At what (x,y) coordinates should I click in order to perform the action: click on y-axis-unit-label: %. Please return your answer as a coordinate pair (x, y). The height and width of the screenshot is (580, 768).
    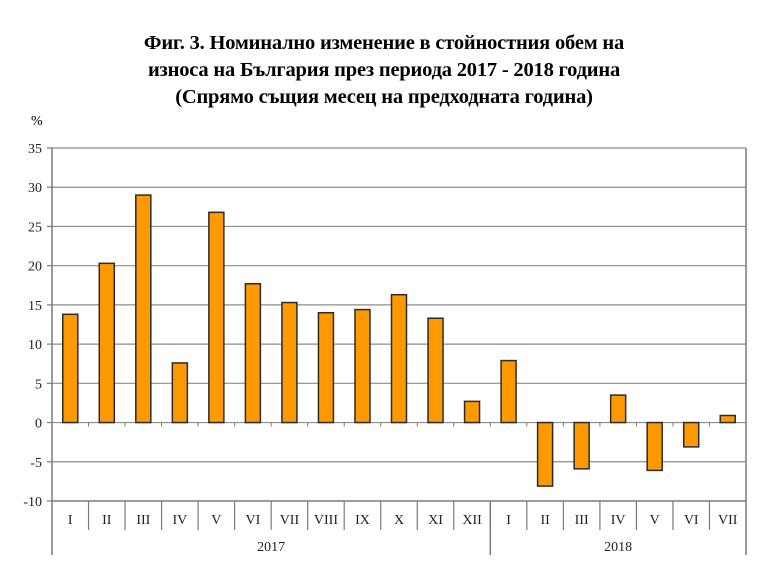
    Looking at the image, I should click on (37, 121).